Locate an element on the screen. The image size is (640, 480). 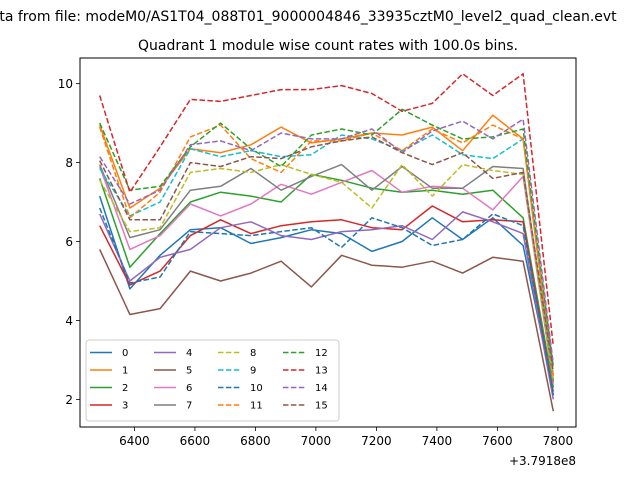
x-tick-label: 7400 is located at coordinates (437, 441).